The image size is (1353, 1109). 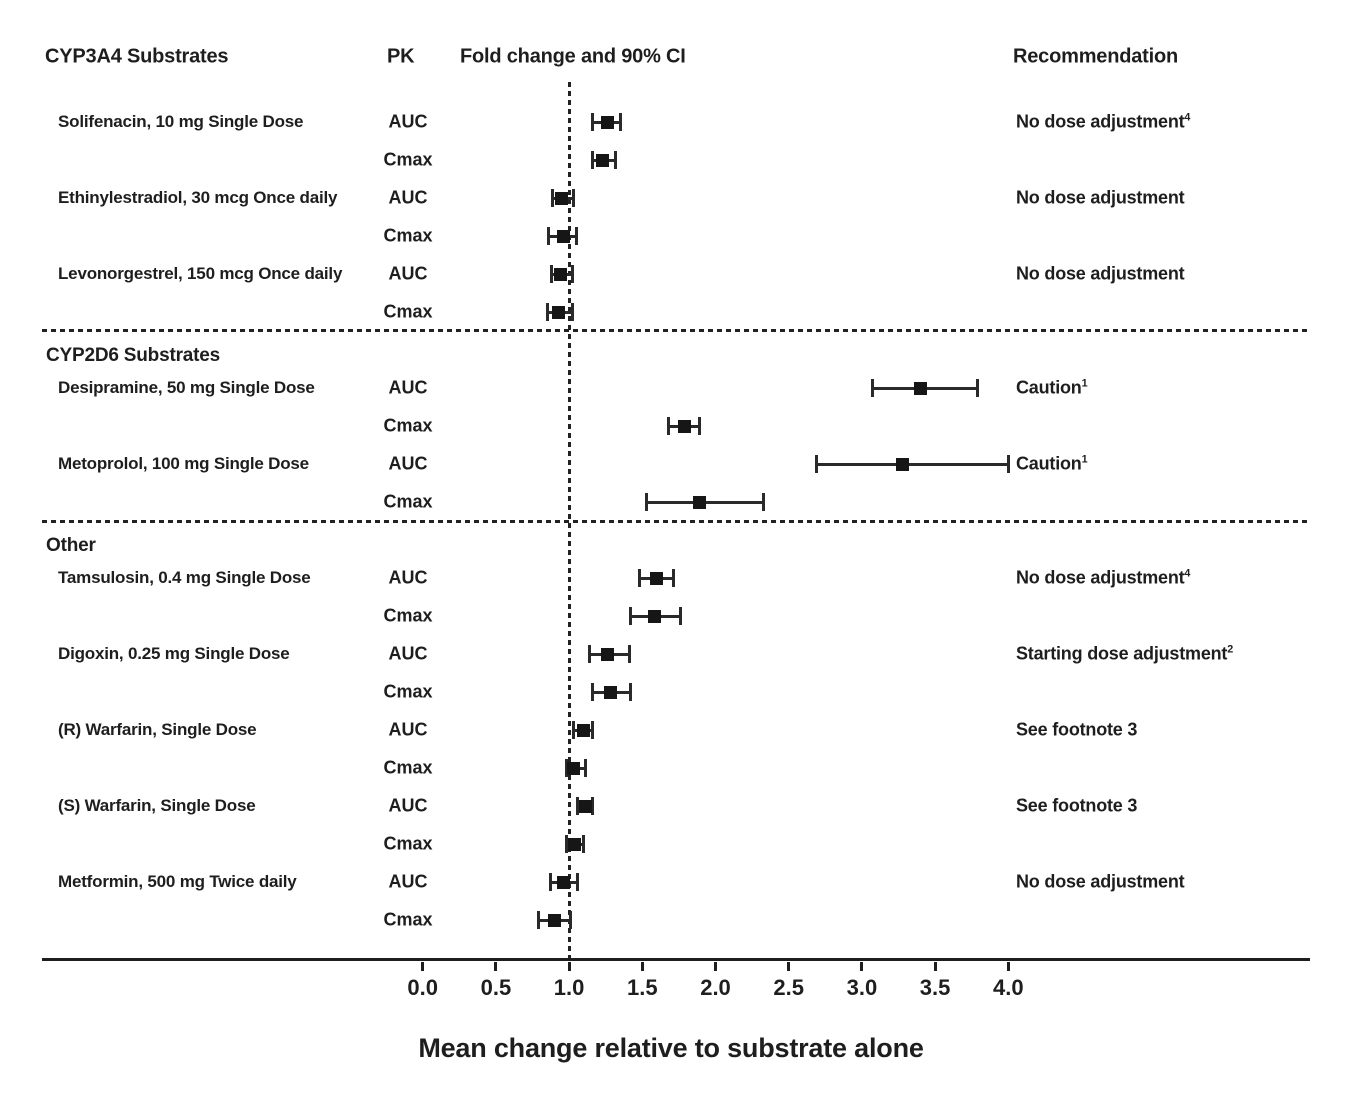 I want to click on substrate-label: Solifenacin, 10 mg Single Dose, so click(x=181, y=121).